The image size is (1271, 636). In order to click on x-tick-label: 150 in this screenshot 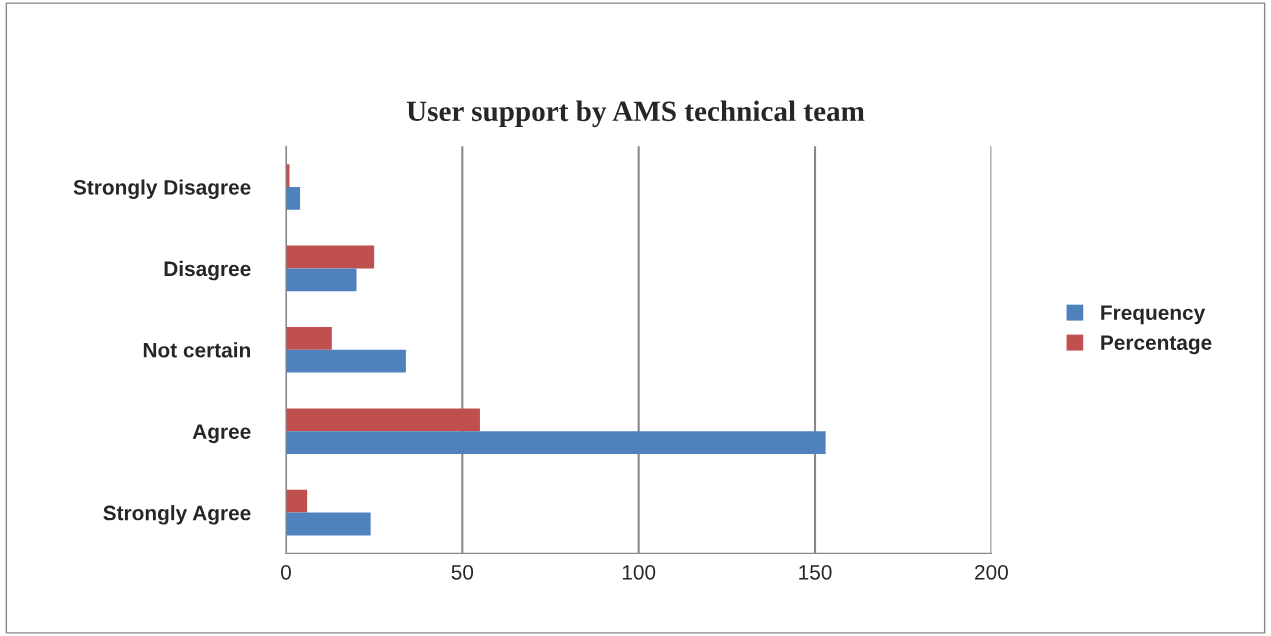, I will do `click(815, 572)`.